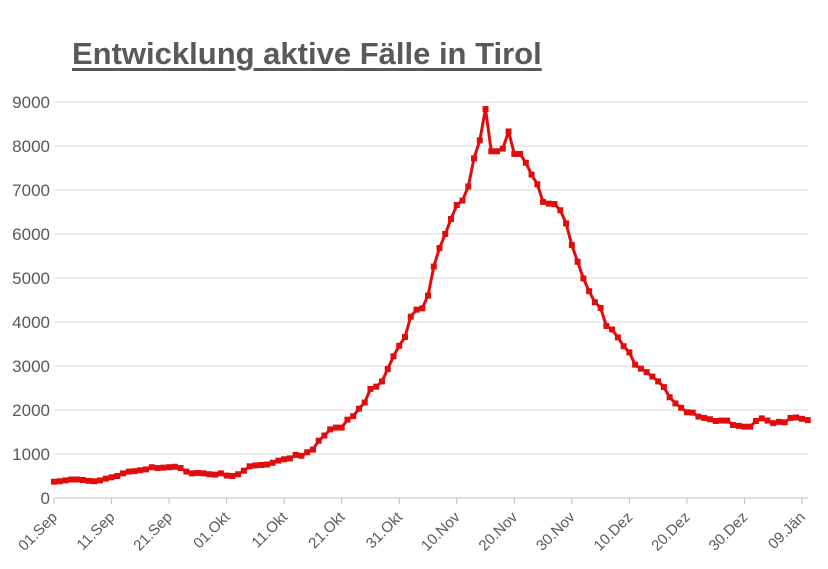 This screenshot has height=569, width=828. Describe the element at coordinates (270, 529) in the screenshot. I see `x-tick-label: 11.Okt` at that location.